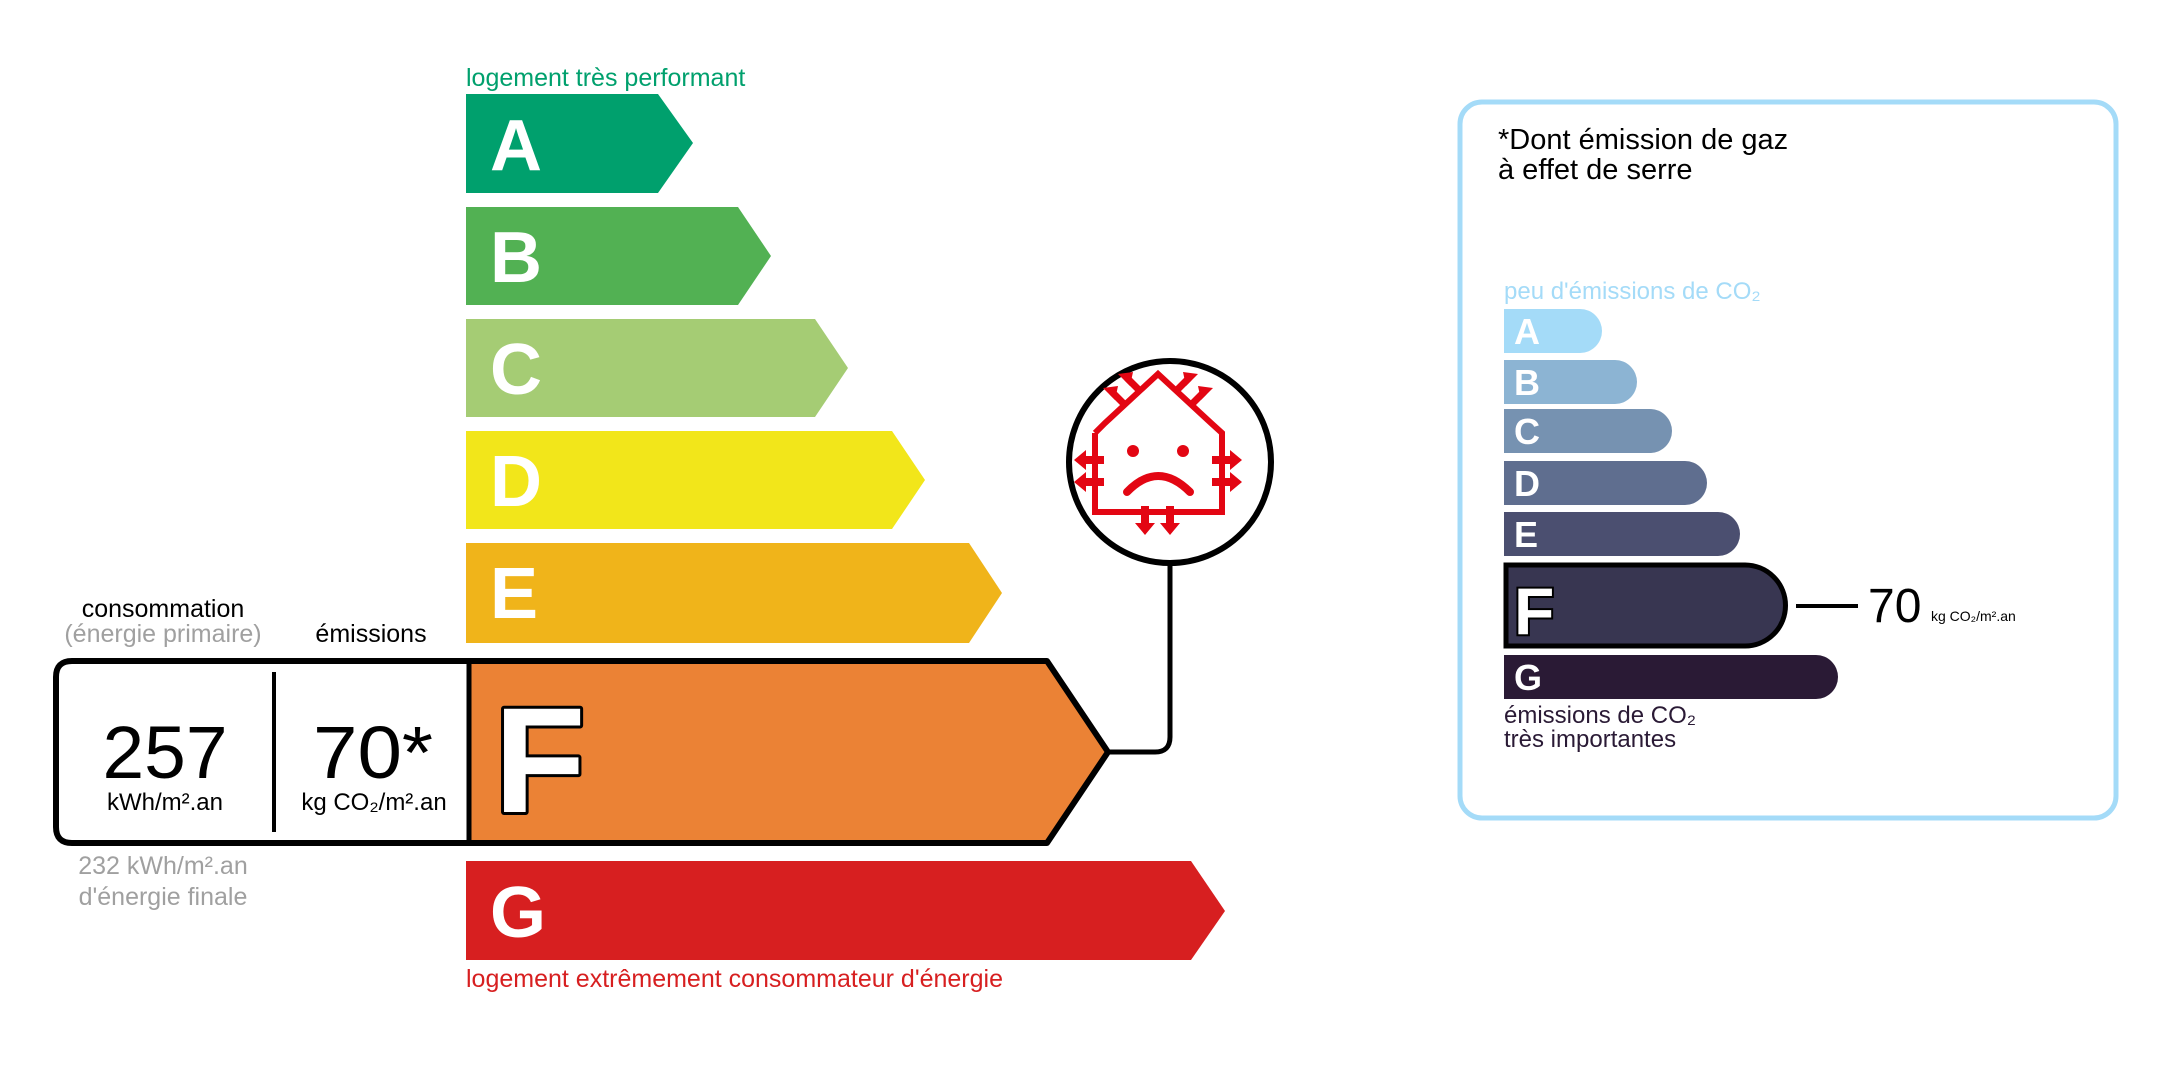  What do you see at coordinates (1605, 483) in the screenshot?
I see `ges-class-d: D` at bounding box center [1605, 483].